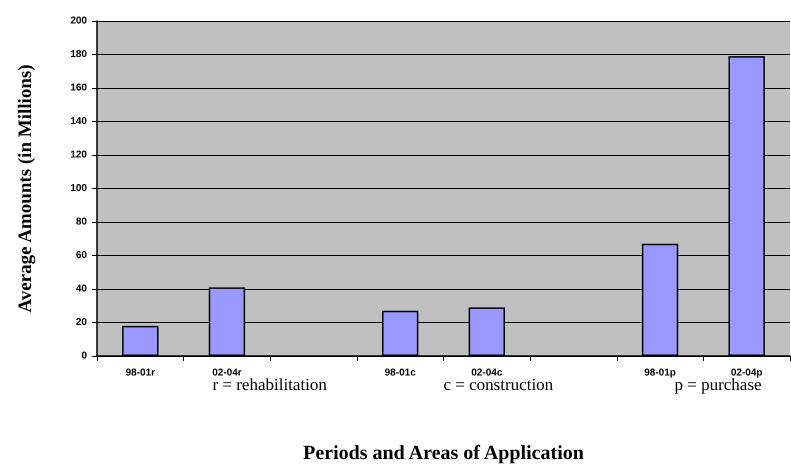 The image size is (791, 468). I want to click on x-tick-label: 02-04p, so click(746, 373).